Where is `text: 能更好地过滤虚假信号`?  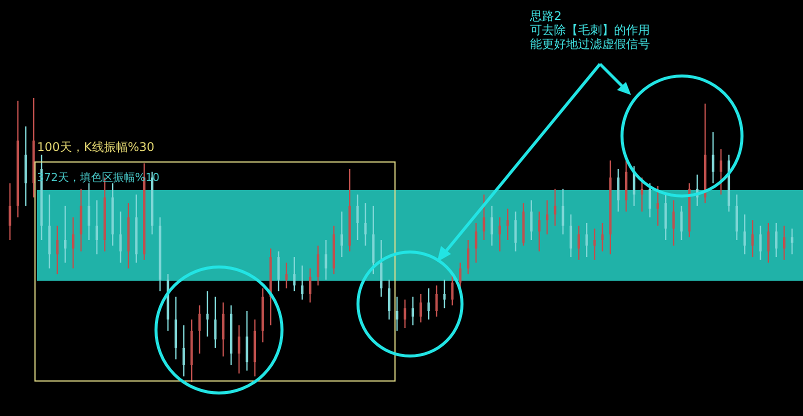
text: 能更好地过滤虚假信号 is located at coordinates (590, 44).